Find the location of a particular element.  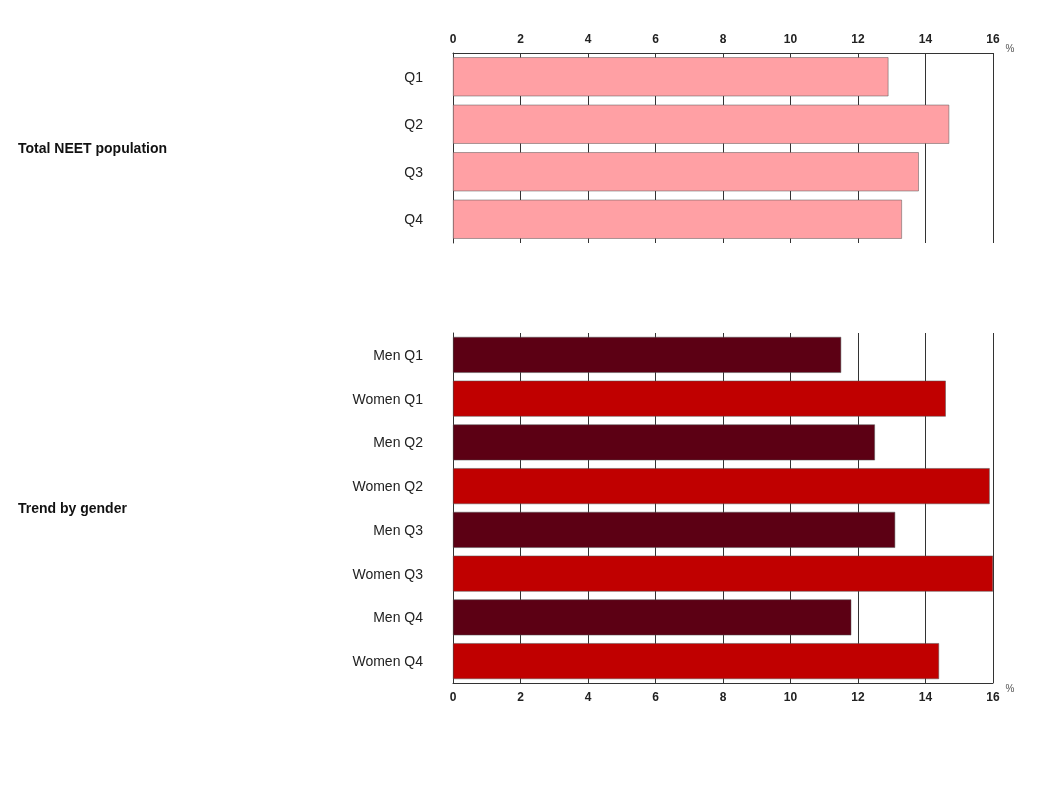

y-axis-title: Total NEET population is located at coordinates (93, 148).